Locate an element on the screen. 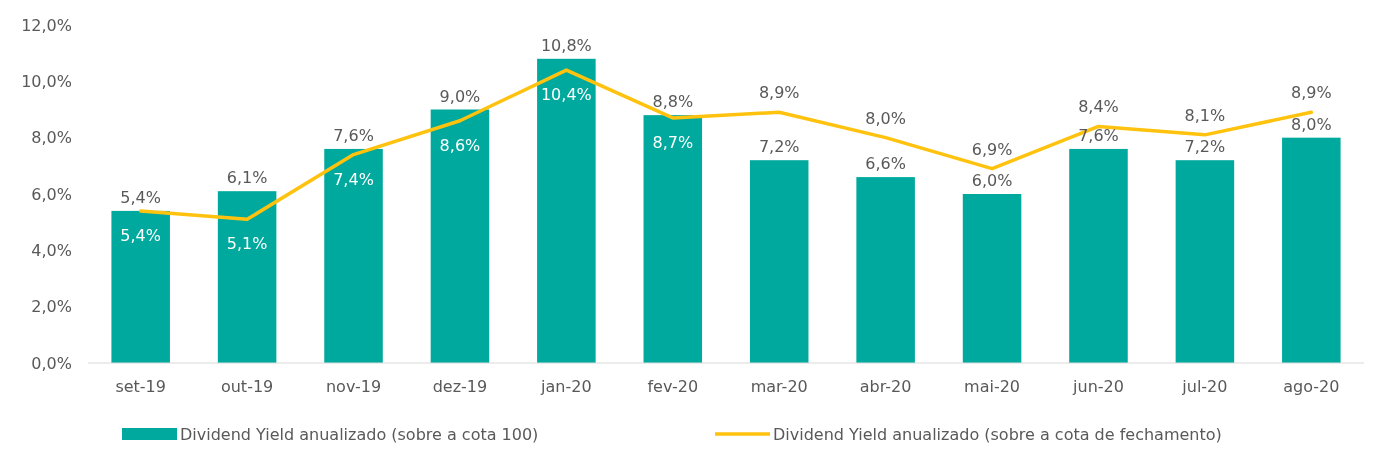  data-label: 8,7% is located at coordinates (673, 142).